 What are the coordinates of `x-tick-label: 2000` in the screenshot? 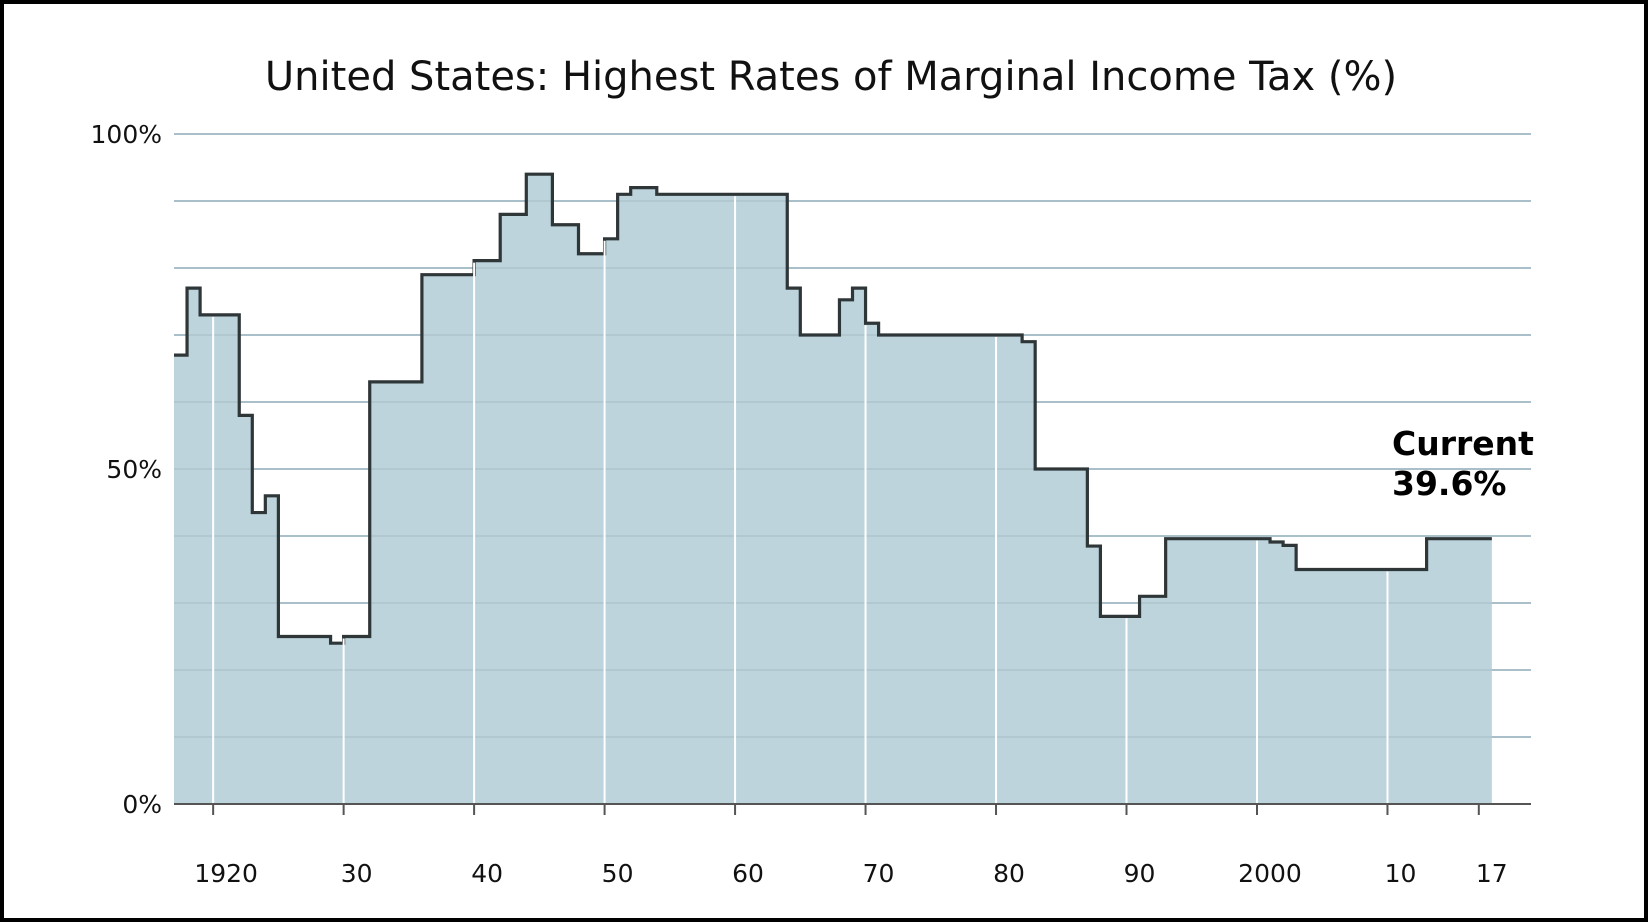 It's located at (1270, 873).